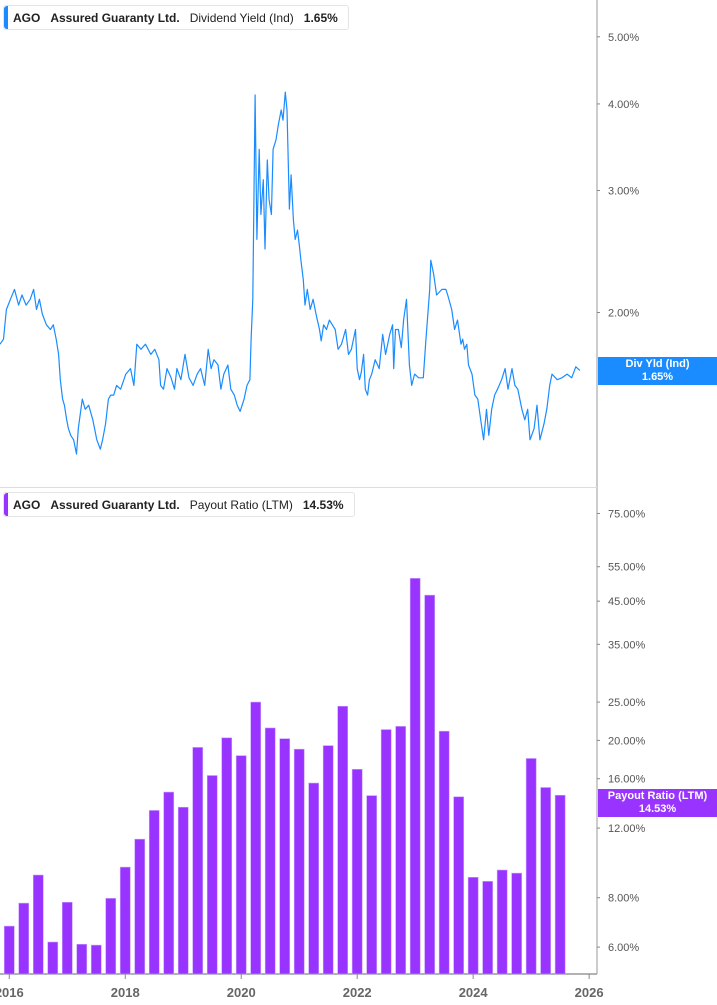  Describe the element at coordinates (623, 105) in the screenshot. I see `y-tick-label: 4.00%` at that location.